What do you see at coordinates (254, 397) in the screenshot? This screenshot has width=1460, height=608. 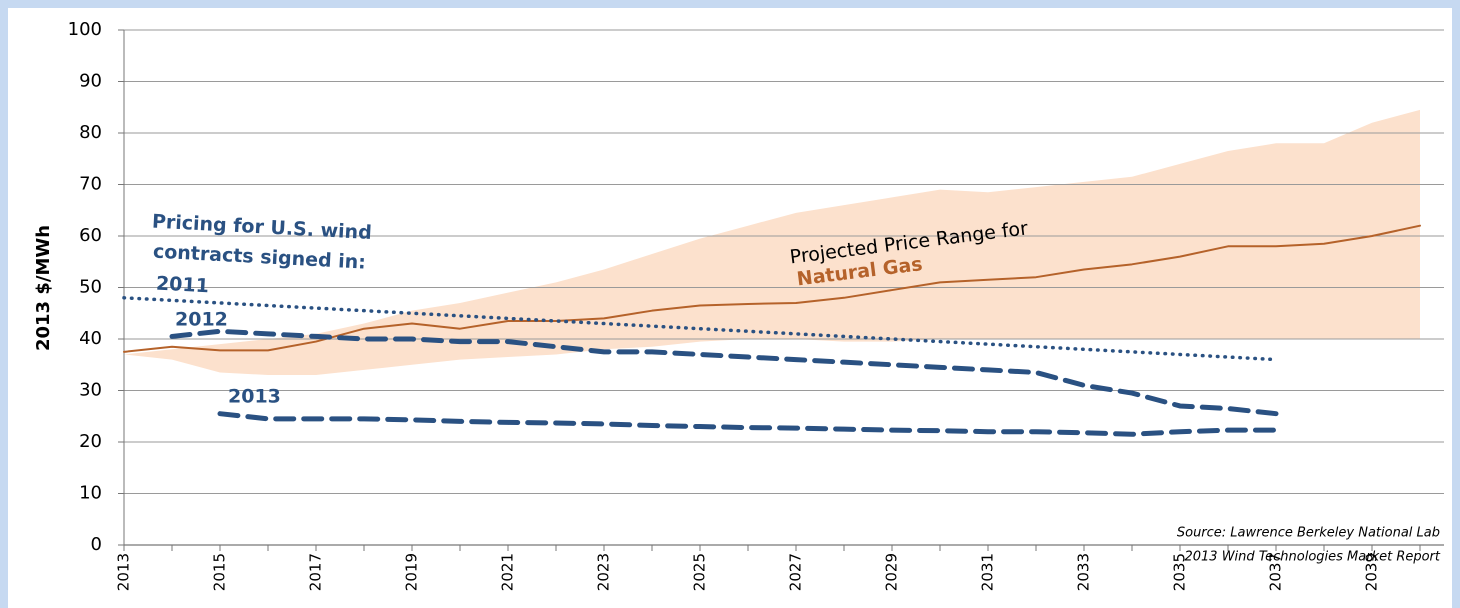 I see `annotation: 2013` at bounding box center [254, 397].